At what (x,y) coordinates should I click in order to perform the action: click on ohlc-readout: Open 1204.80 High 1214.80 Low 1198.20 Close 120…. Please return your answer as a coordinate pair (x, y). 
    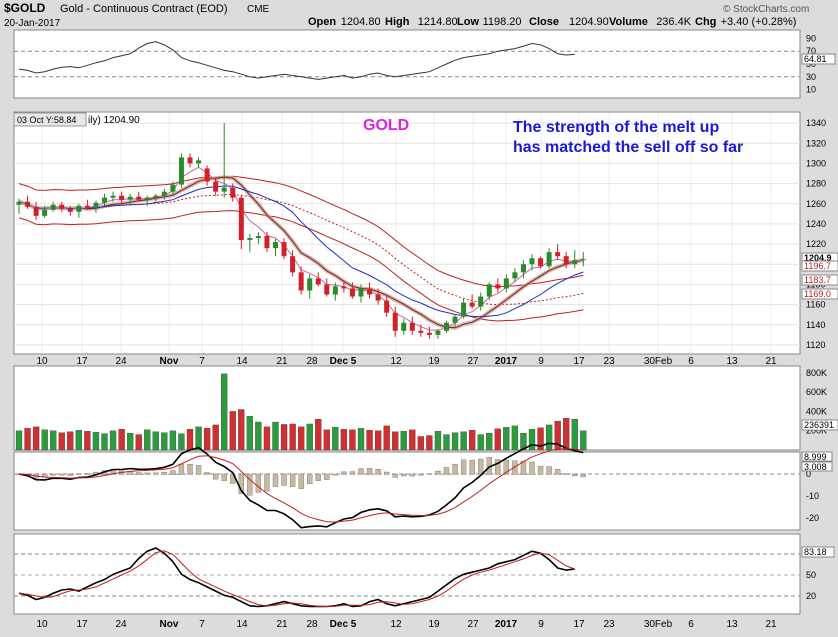
    Looking at the image, I should click on (552, 22).